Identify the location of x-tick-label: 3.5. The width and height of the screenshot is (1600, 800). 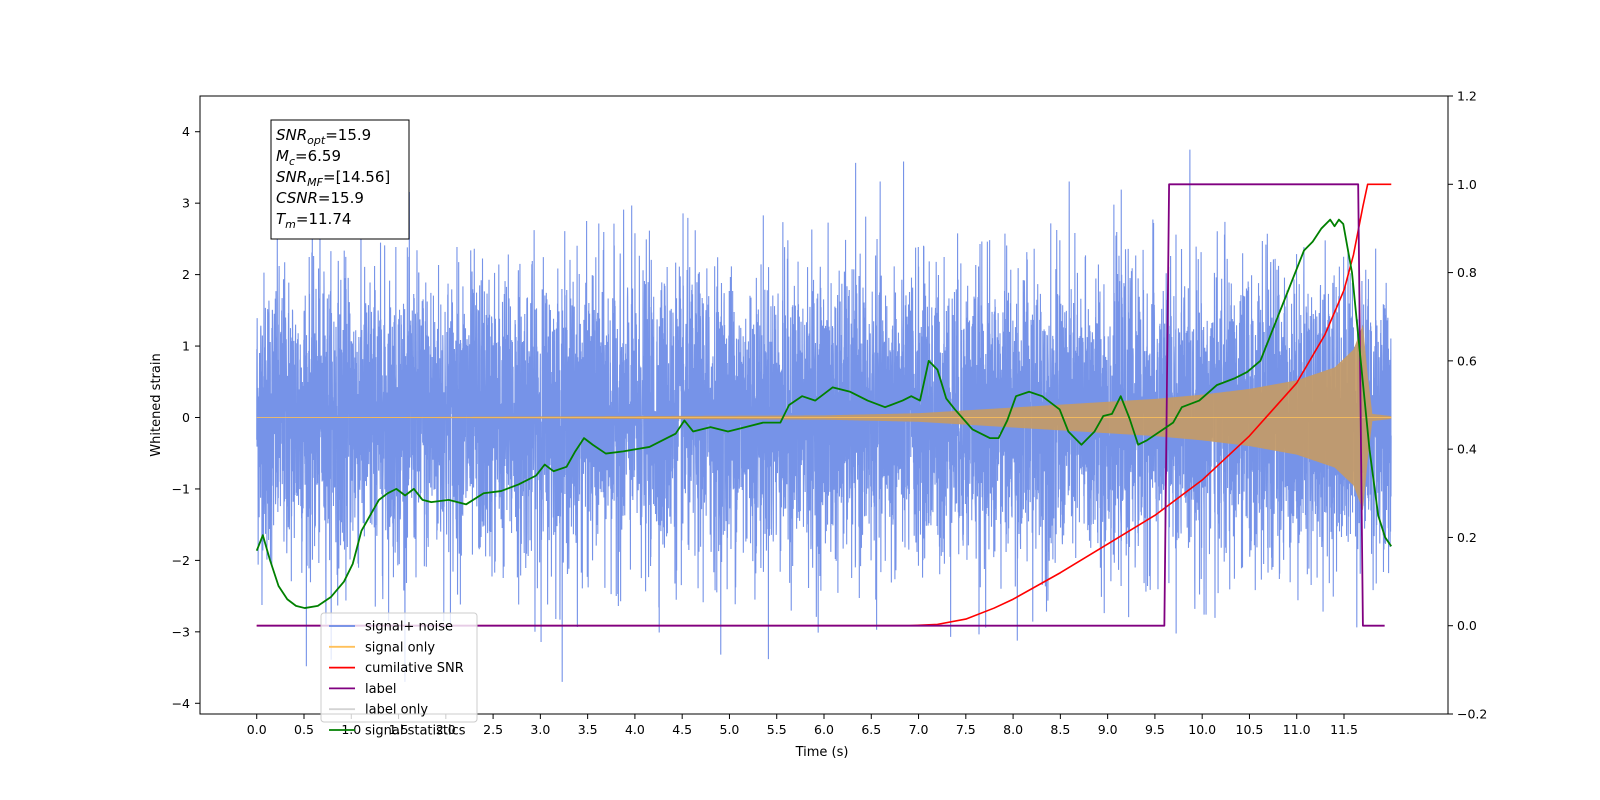
(588, 729).